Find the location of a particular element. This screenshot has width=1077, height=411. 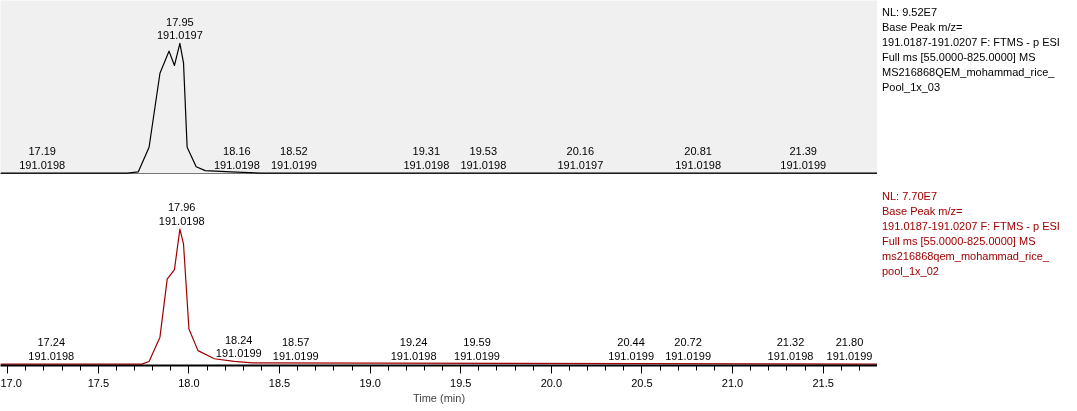

x-tick-label: 20.0 is located at coordinates (551, 382).